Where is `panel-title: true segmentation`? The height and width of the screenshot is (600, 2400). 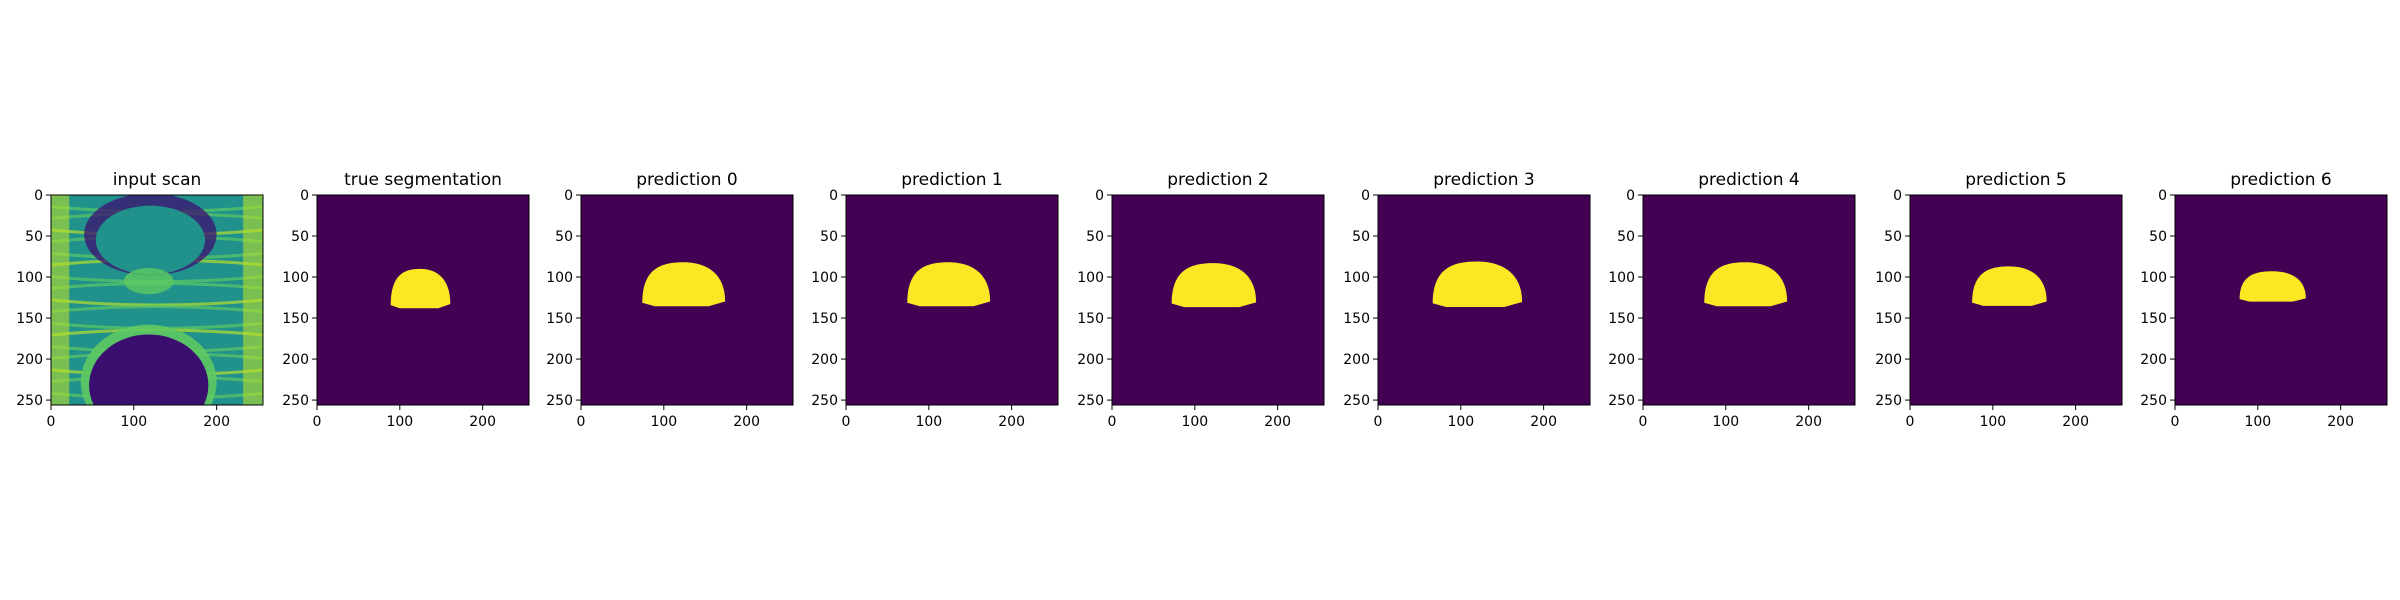 panel-title: true segmentation is located at coordinates (423, 180).